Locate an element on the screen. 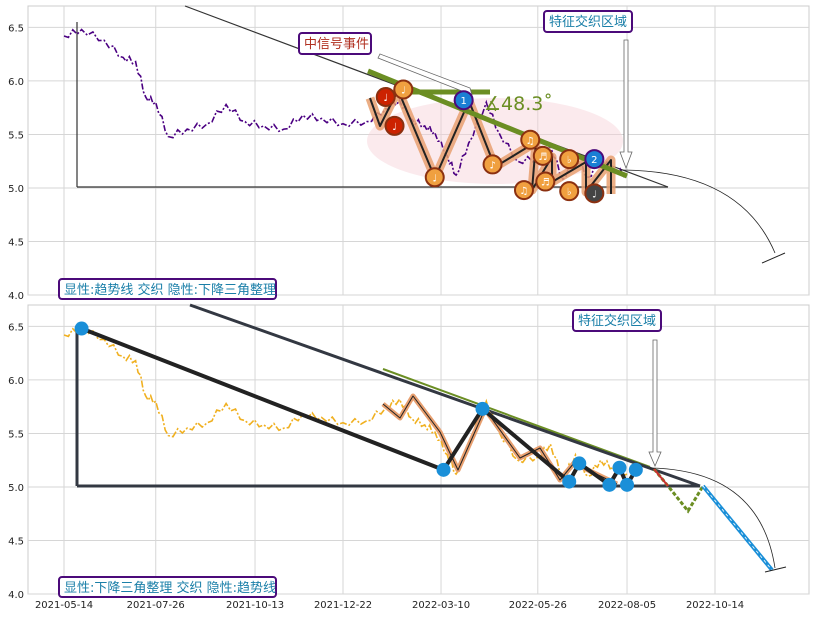  top-zigzag is located at coordinates (490, 141).